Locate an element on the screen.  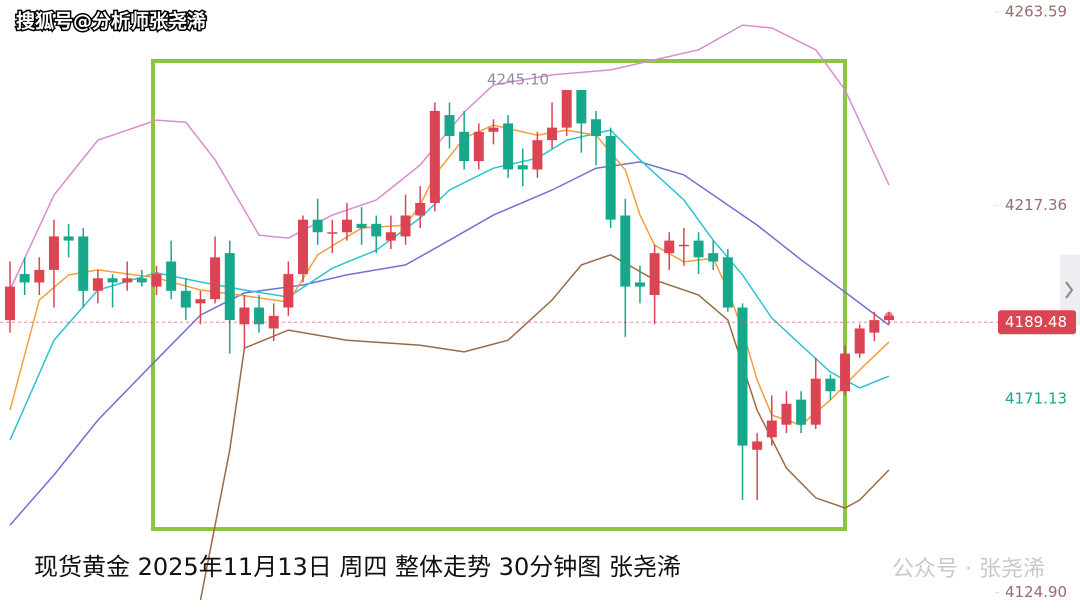
ma-price-label: 4171.13 is located at coordinates (1036, 399).